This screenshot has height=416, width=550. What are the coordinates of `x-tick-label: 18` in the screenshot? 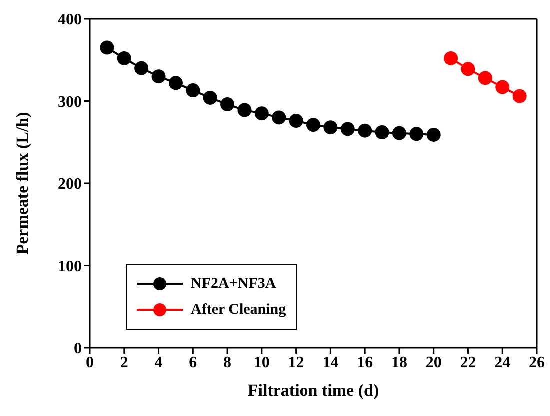 It's located at (399, 363).